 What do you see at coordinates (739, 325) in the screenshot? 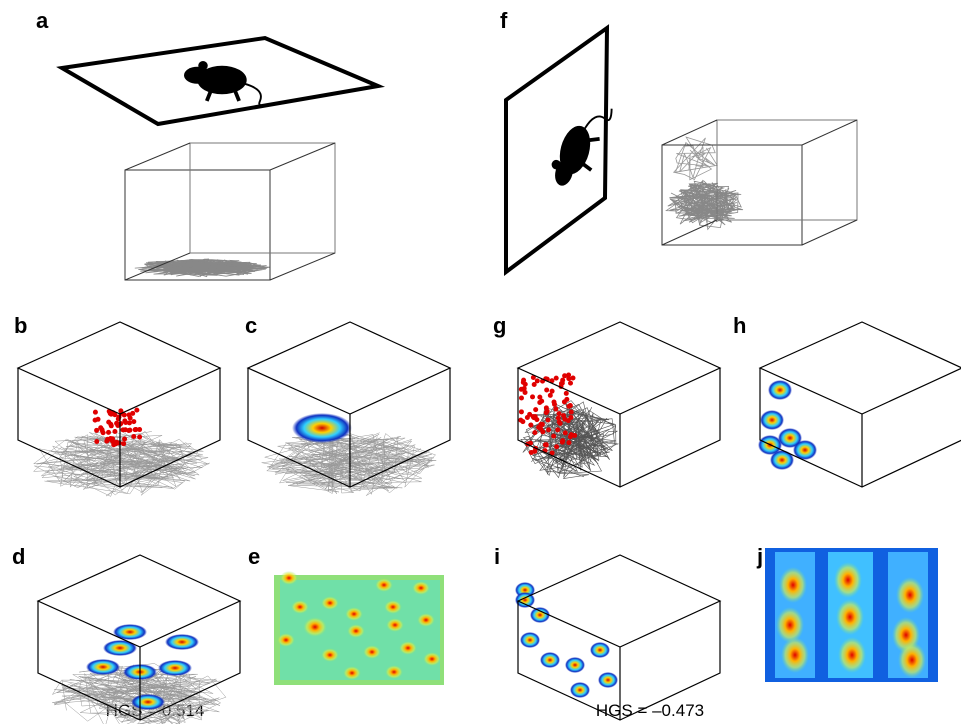
I see `panel-label: h` at bounding box center [739, 325].